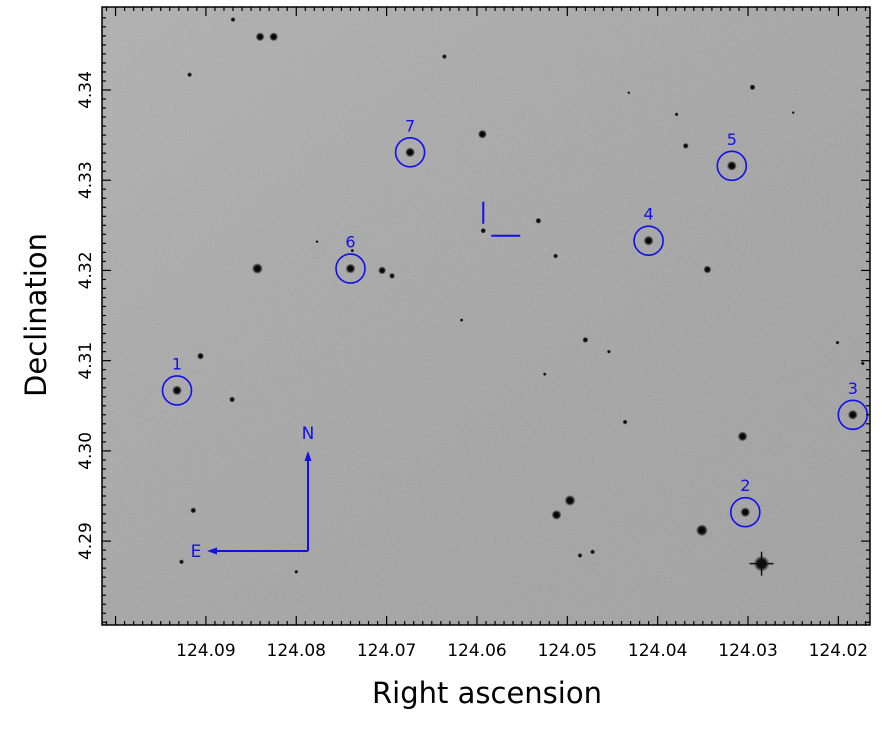 This screenshot has width=882, height=730. Describe the element at coordinates (745, 485) in the screenshot. I see `comparison-label-2: 2` at that location.